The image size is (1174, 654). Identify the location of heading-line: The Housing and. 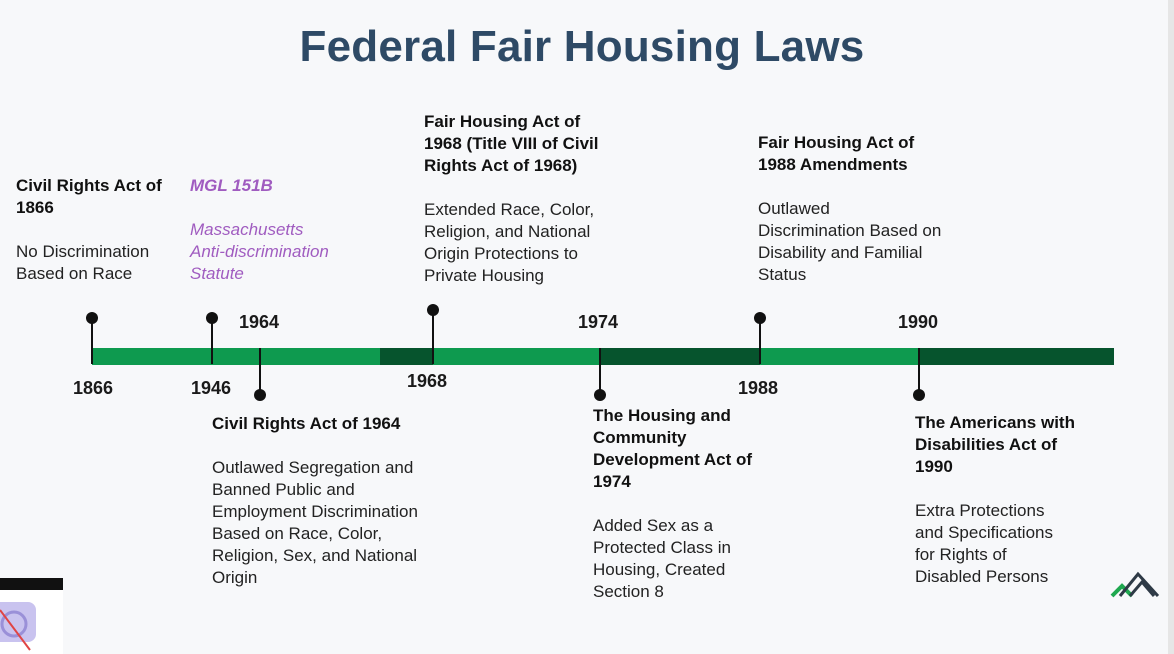
(693, 416).